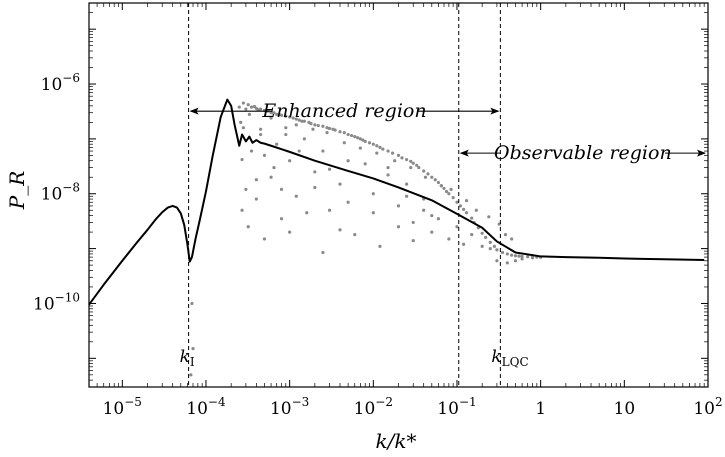  What do you see at coordinates (52, 195) in the screenshot?
I see `y-tick-label-base: 10` at bounding box center [52, 195].